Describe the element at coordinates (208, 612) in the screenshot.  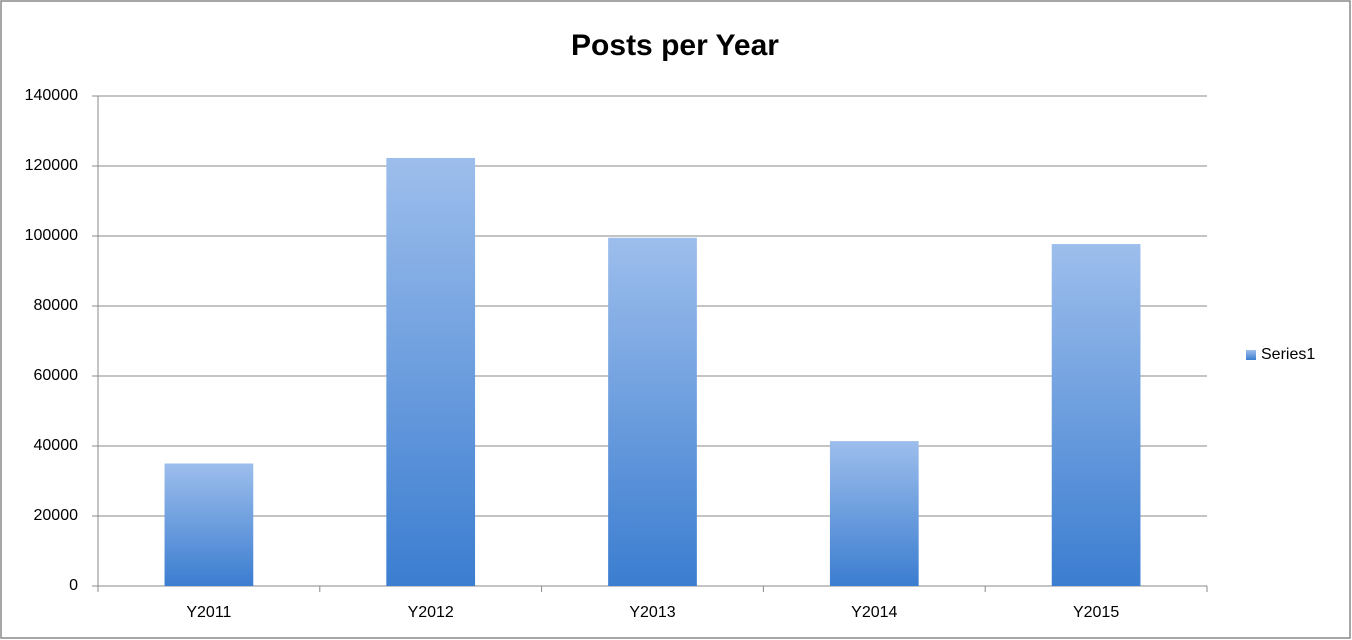
I see `x-tick-label: Y2011` at that location.